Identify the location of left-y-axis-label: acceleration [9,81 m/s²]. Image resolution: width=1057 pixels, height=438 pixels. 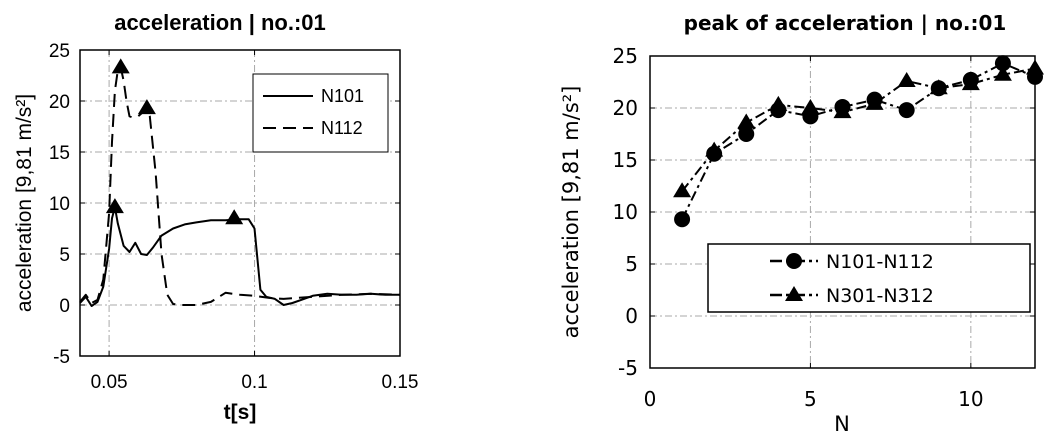
(24, 203).